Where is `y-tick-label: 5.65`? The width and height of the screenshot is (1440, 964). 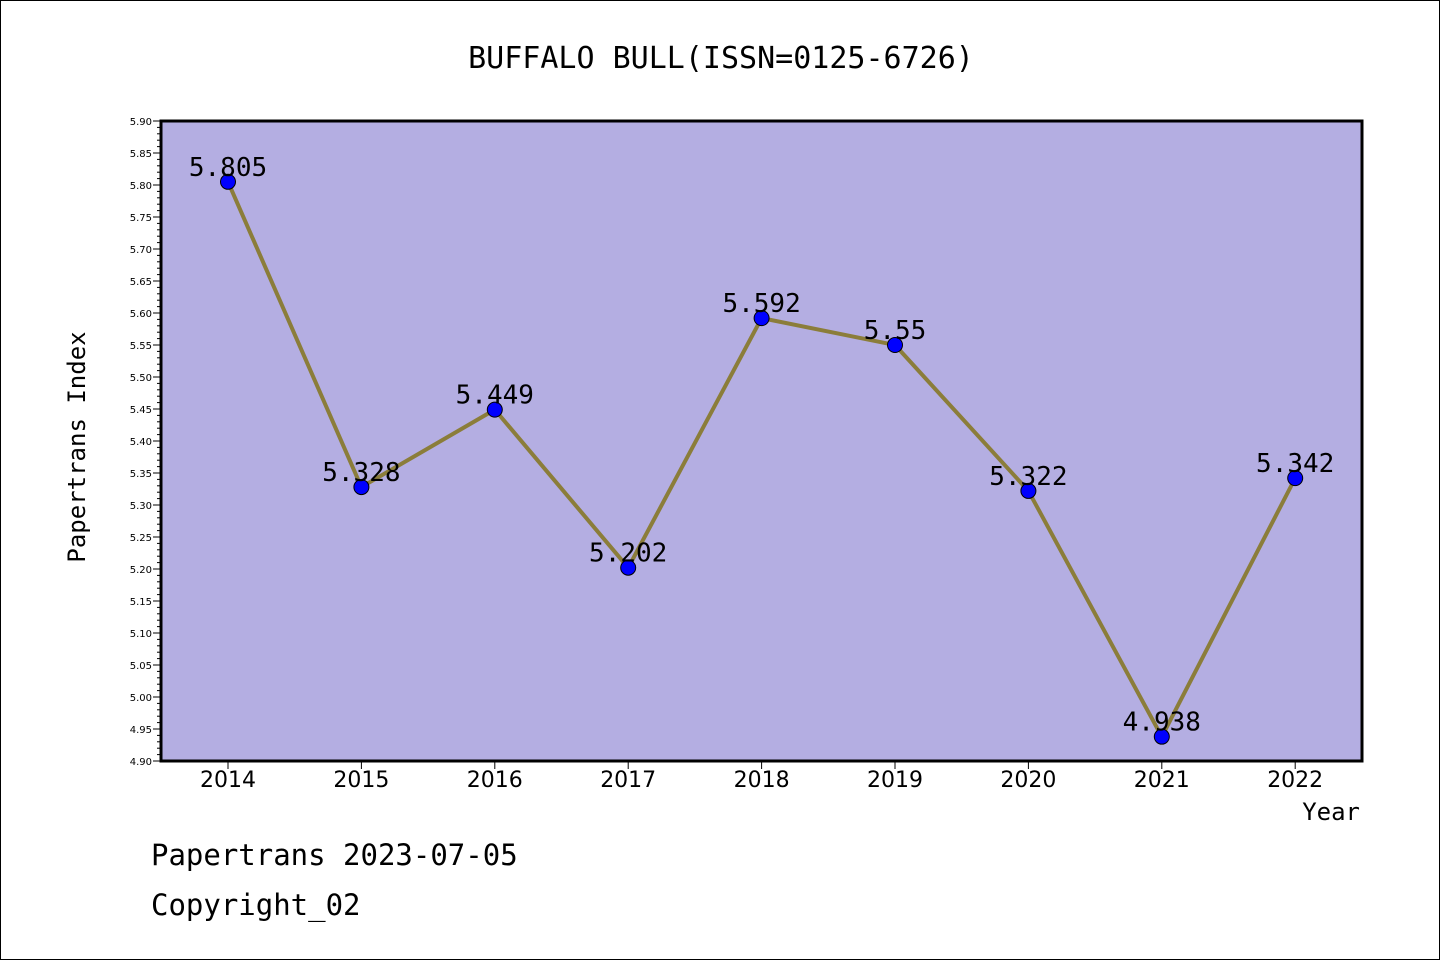 y-tick-label: 5.65 is located at coordinates (141, 282).